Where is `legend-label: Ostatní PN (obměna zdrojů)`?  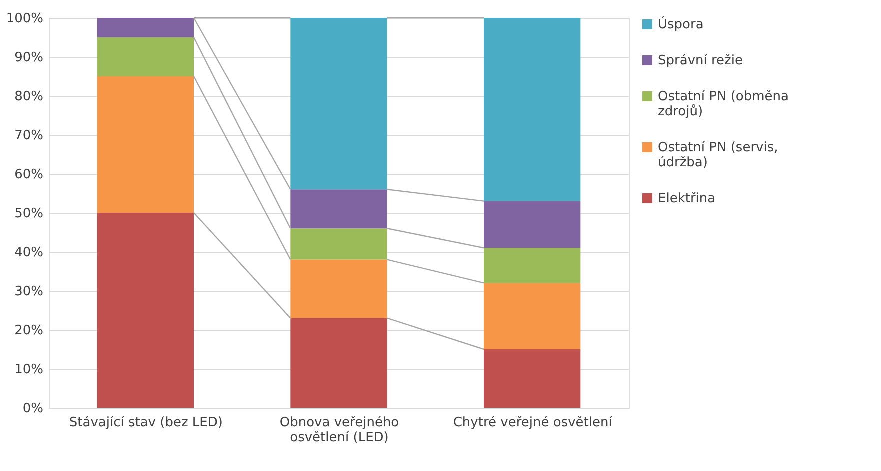 legend-label: Ostatní PN (obměna zdrojů) is located at coordinates (723, 105).